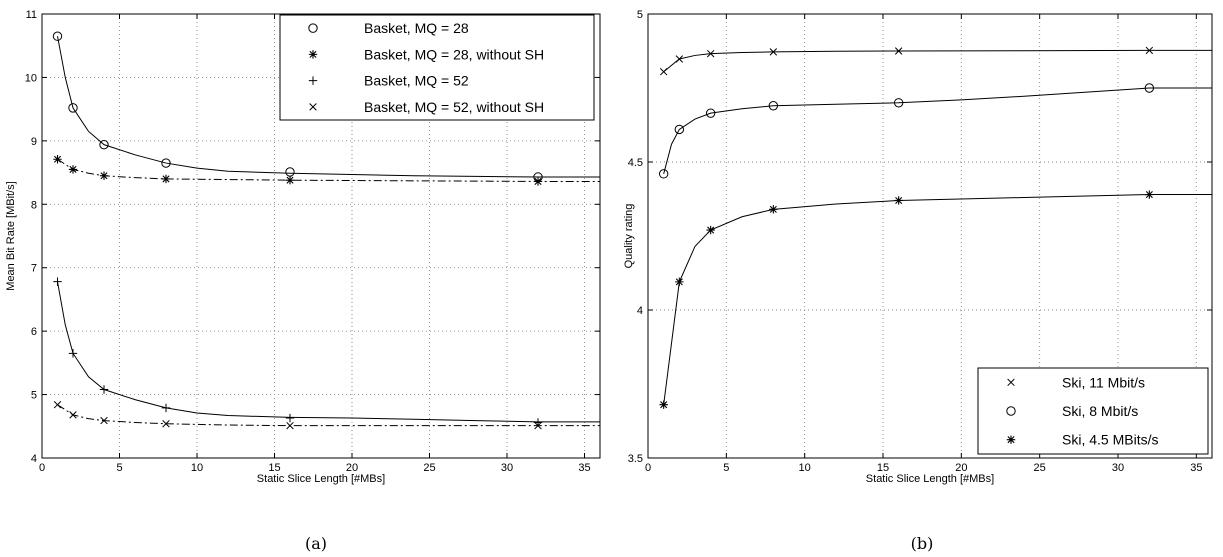  I want to click on legend-entry: Basket, MQ = 28, without SH, so click(454, 54).